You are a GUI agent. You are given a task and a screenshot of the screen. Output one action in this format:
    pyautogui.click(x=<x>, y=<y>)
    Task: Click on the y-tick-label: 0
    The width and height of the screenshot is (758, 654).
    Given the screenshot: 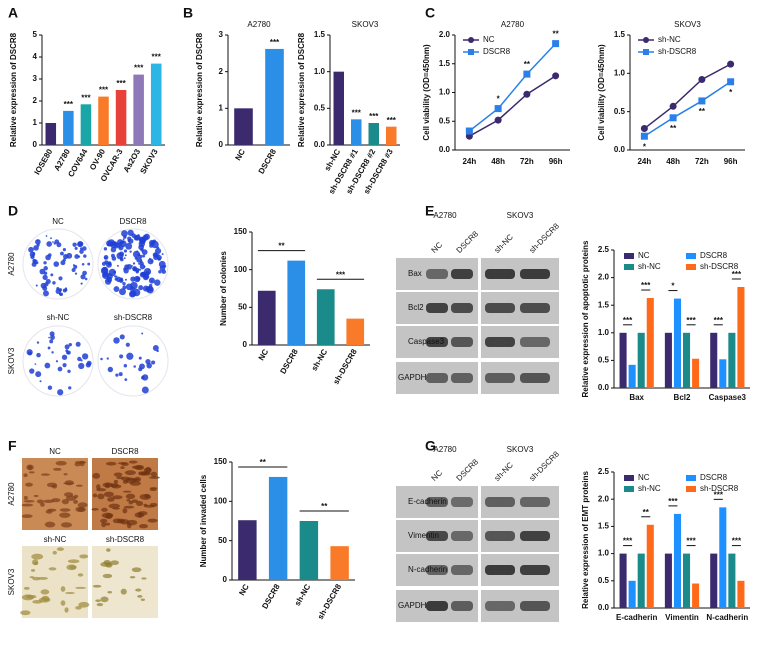 What is the action you would take?
    pyautogui.click(x=245, y=344)
    